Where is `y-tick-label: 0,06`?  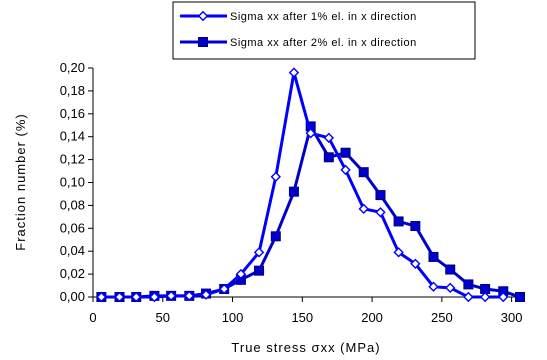 y-tick-label: 0,06 is located at coordinates (72, 227).